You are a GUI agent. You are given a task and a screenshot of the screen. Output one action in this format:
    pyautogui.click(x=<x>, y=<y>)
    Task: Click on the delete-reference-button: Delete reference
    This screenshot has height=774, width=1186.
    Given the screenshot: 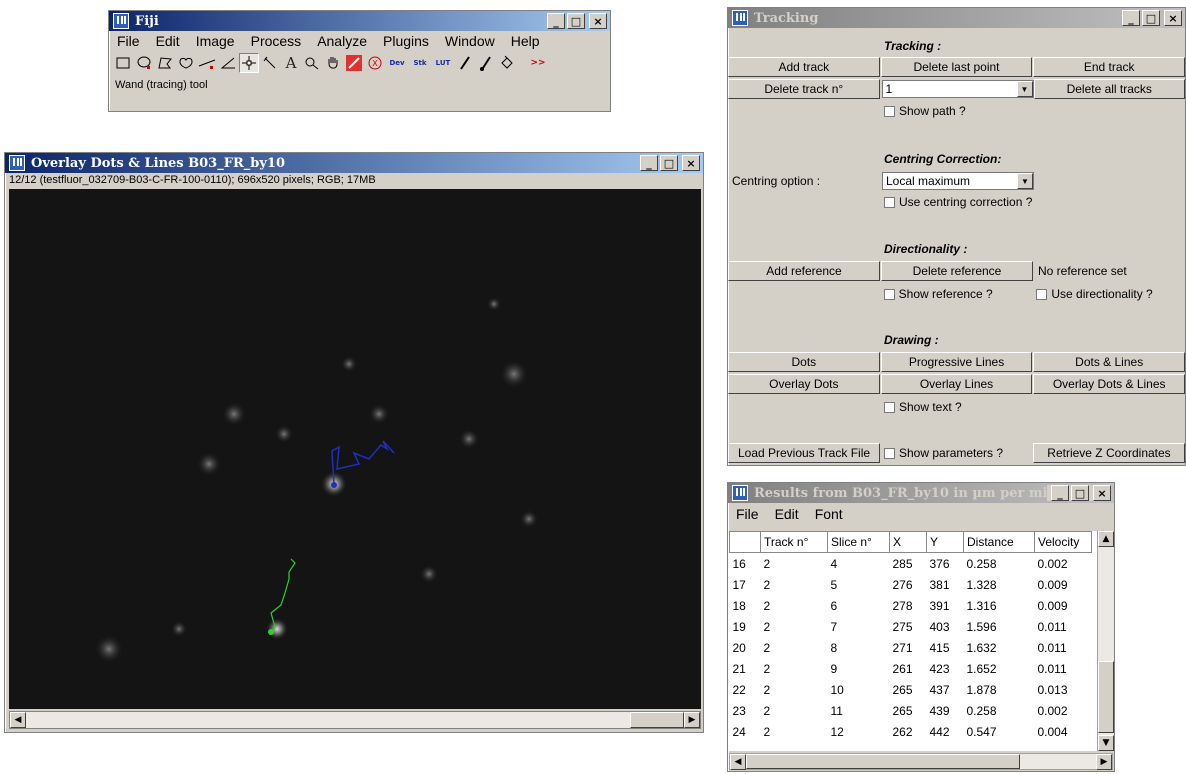 What is the action you would take?
    pyautogui.click(x=957, y=271)
    